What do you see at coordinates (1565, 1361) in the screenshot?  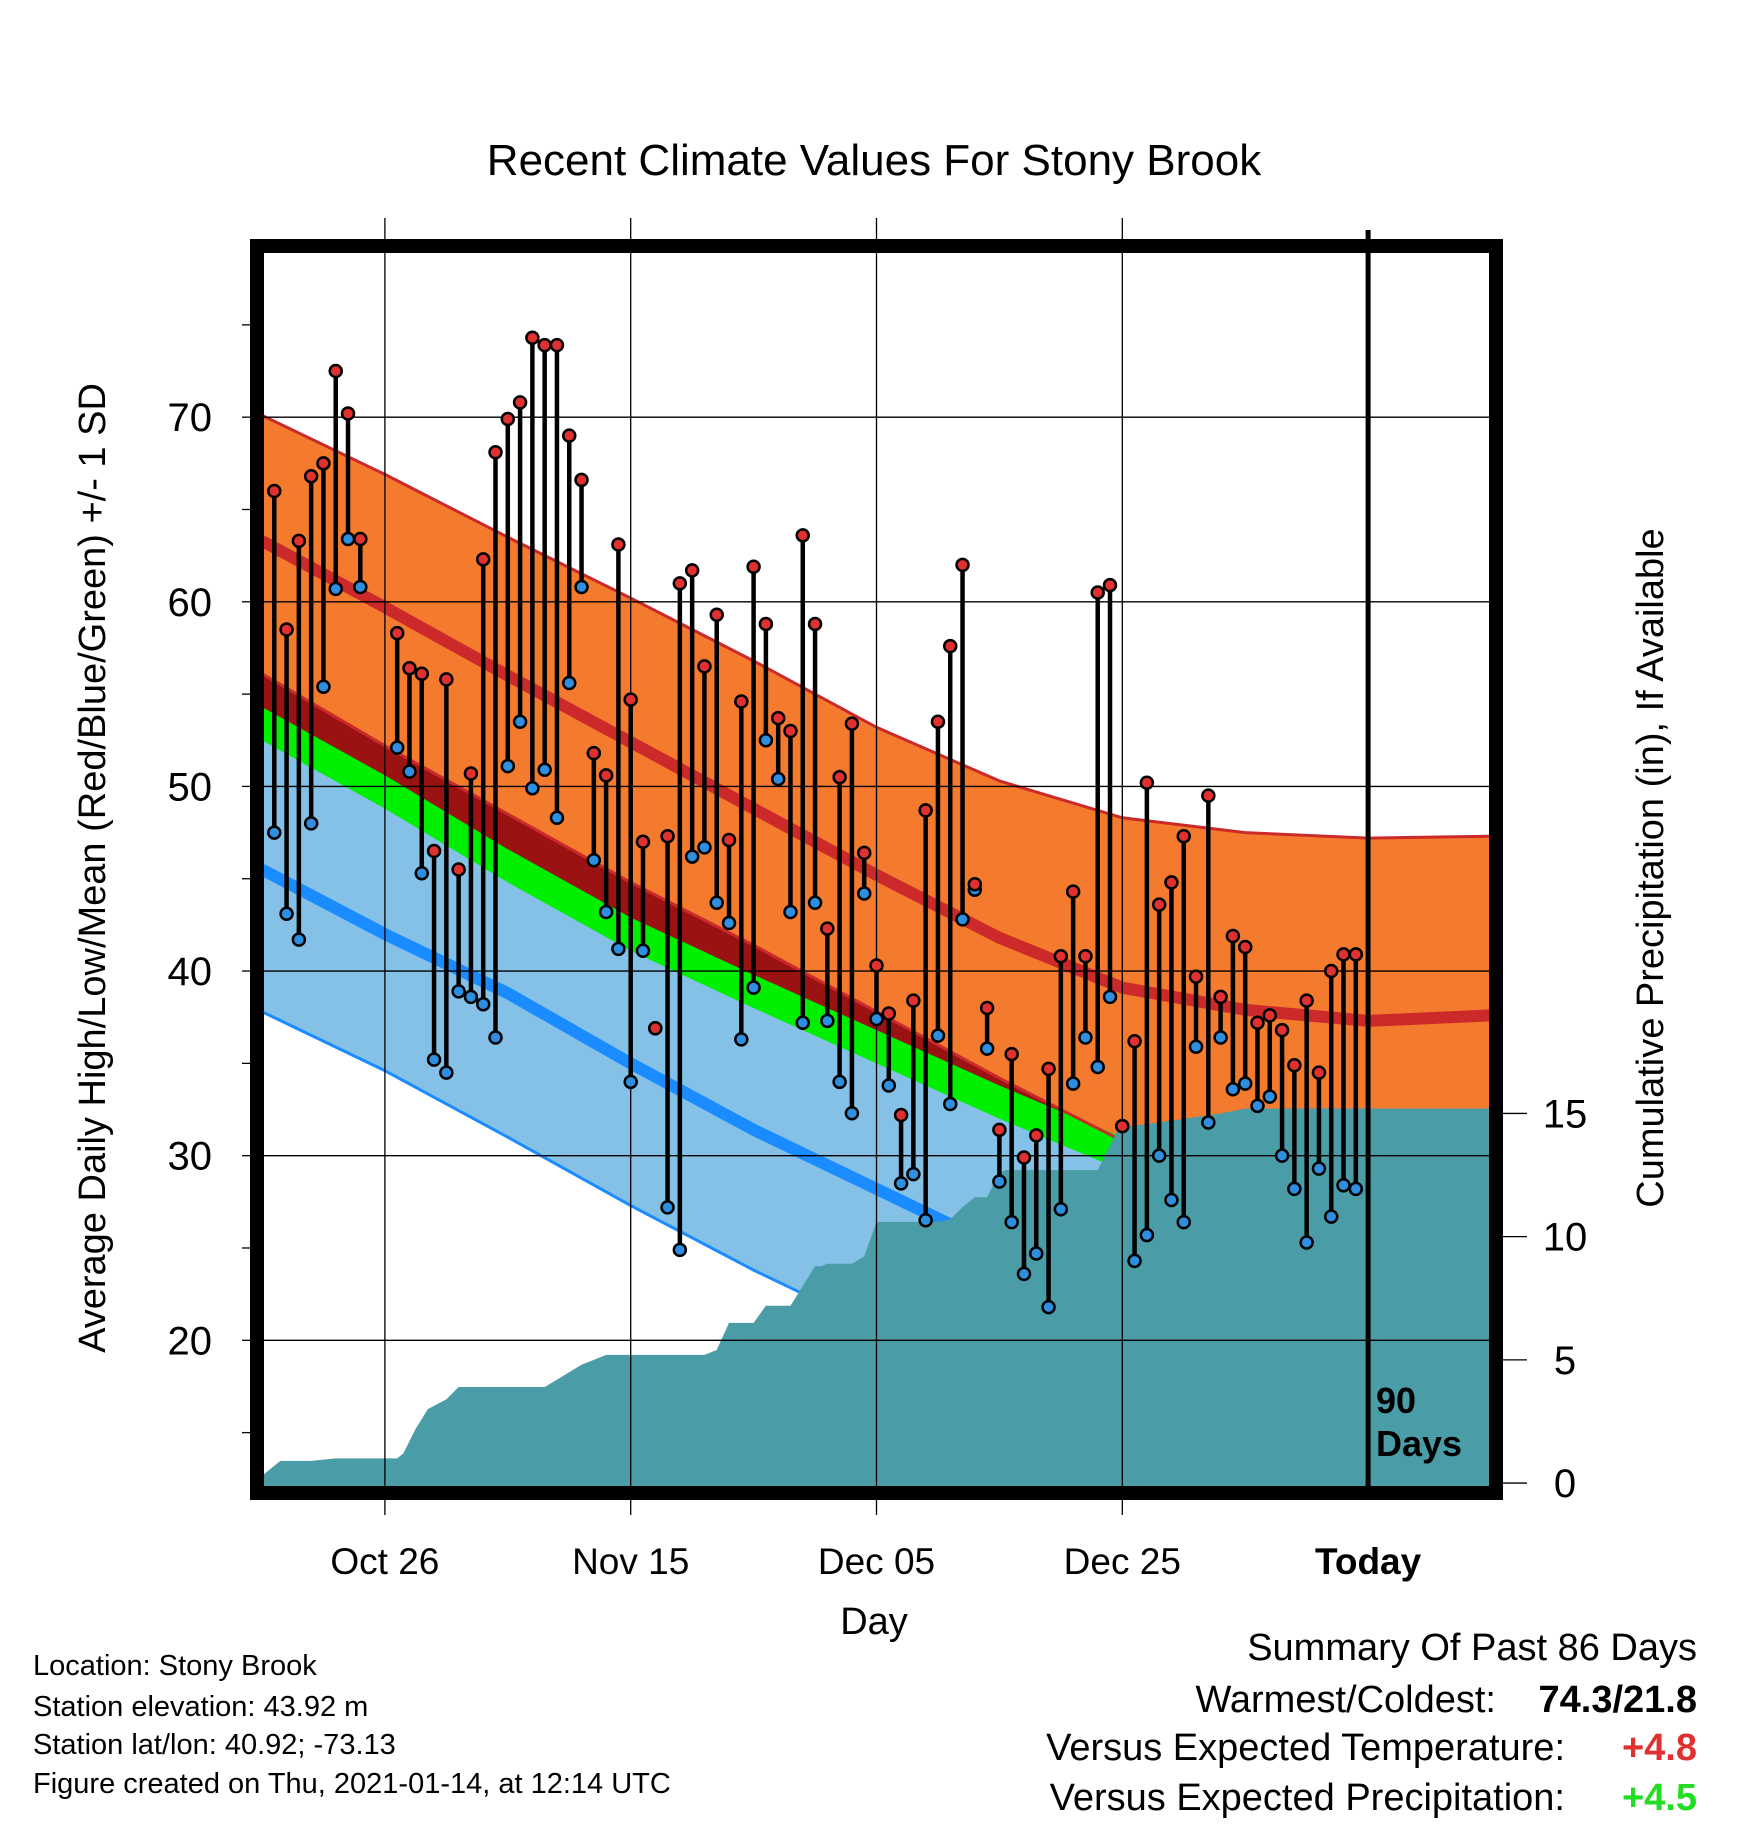 I see `y2-tick-label: 5` at bounding box center [1565, 1361].